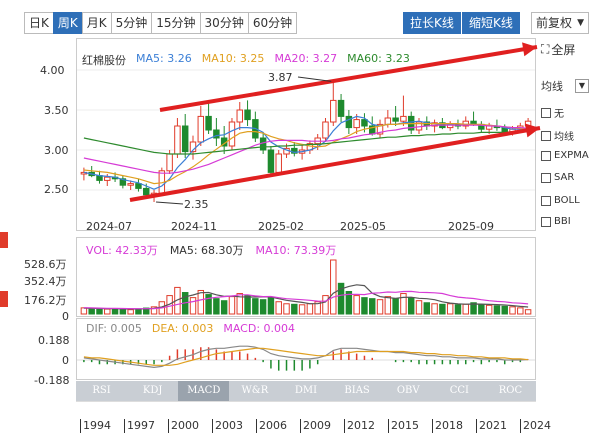  I want to click on legend-ma5: MA5: 3.26, so click(164, 58).